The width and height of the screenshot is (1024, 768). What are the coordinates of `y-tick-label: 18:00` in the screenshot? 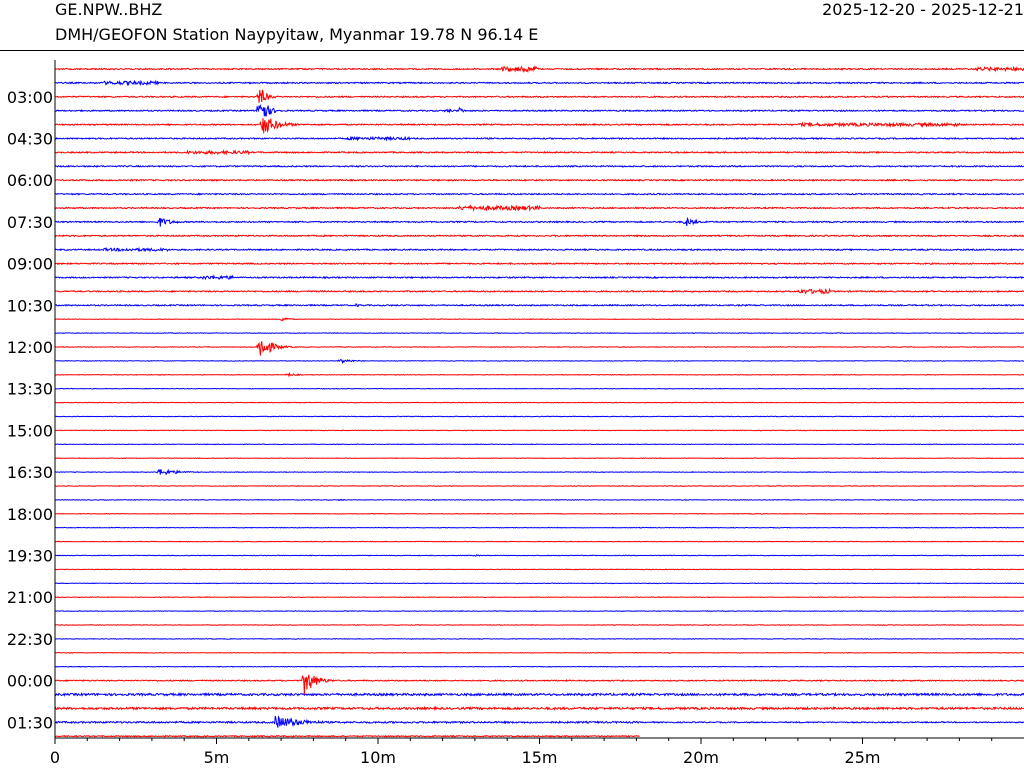 It's located at (30, 514).